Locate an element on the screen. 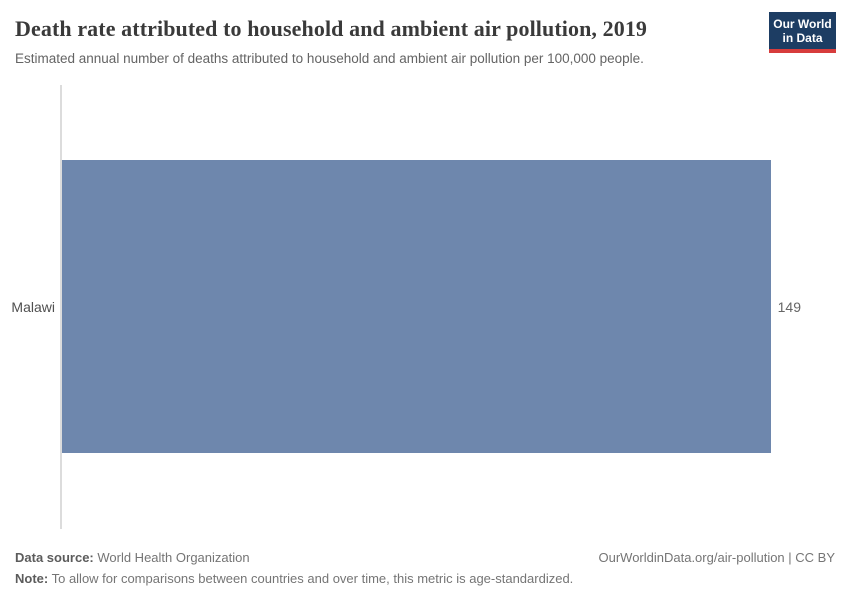  owid-logo-line2: in Data is located at coordinates (802, 38).